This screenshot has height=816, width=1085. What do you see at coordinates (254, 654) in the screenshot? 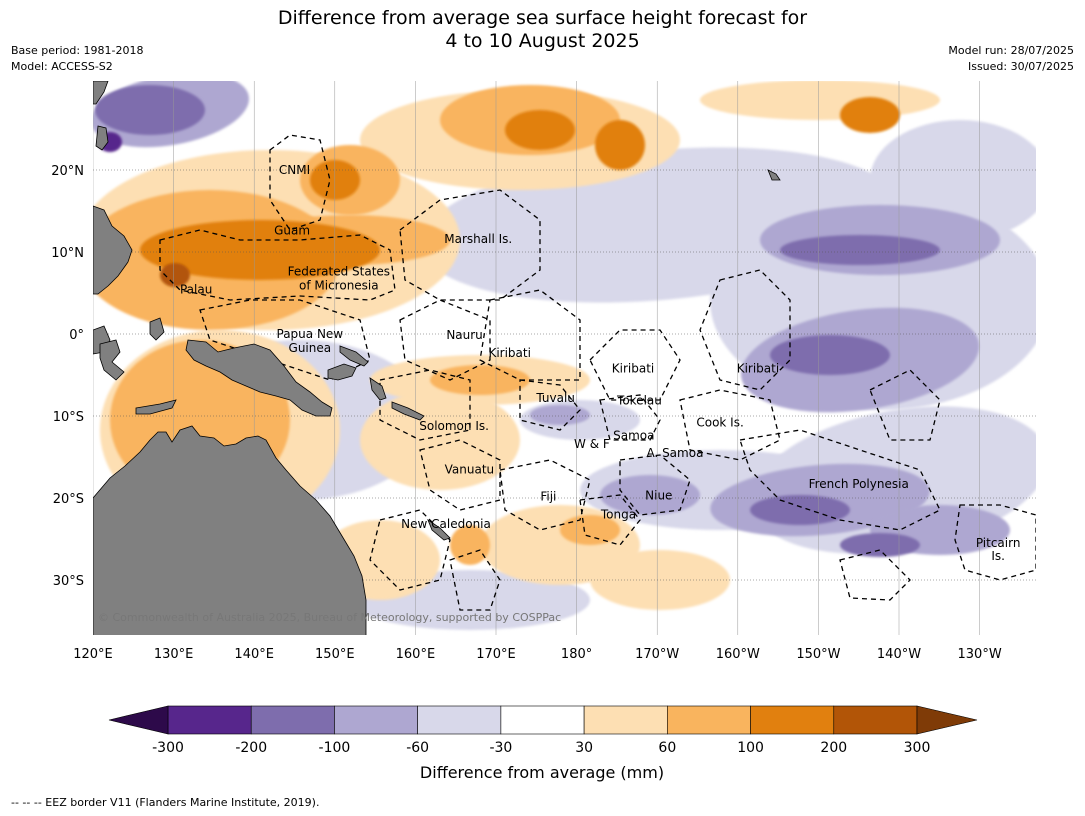
I see `lon-tick-label: 140°E` at bounding box center [254, 654].